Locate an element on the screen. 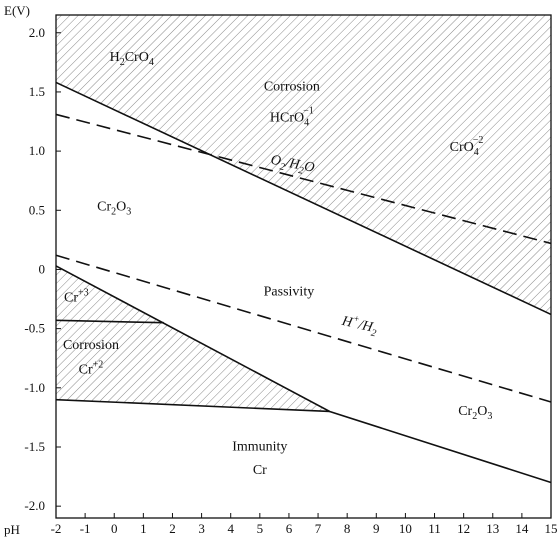 The height and width of the screenshot is (550, 557). label-cro4: CrO4−2 is located at coordinates (467, 146).